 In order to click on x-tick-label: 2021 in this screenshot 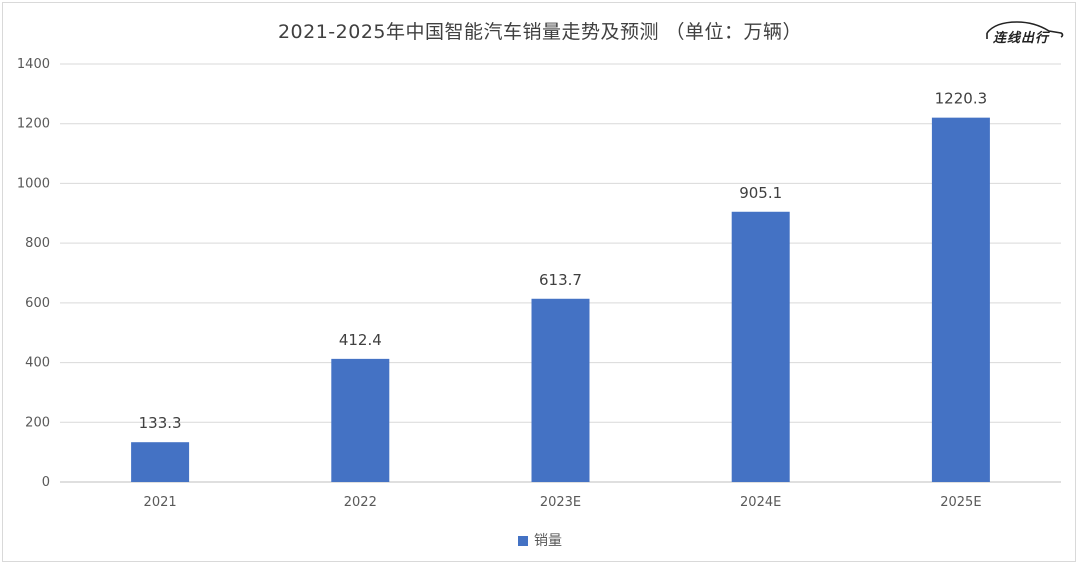, I will do `click(160, 502)`.